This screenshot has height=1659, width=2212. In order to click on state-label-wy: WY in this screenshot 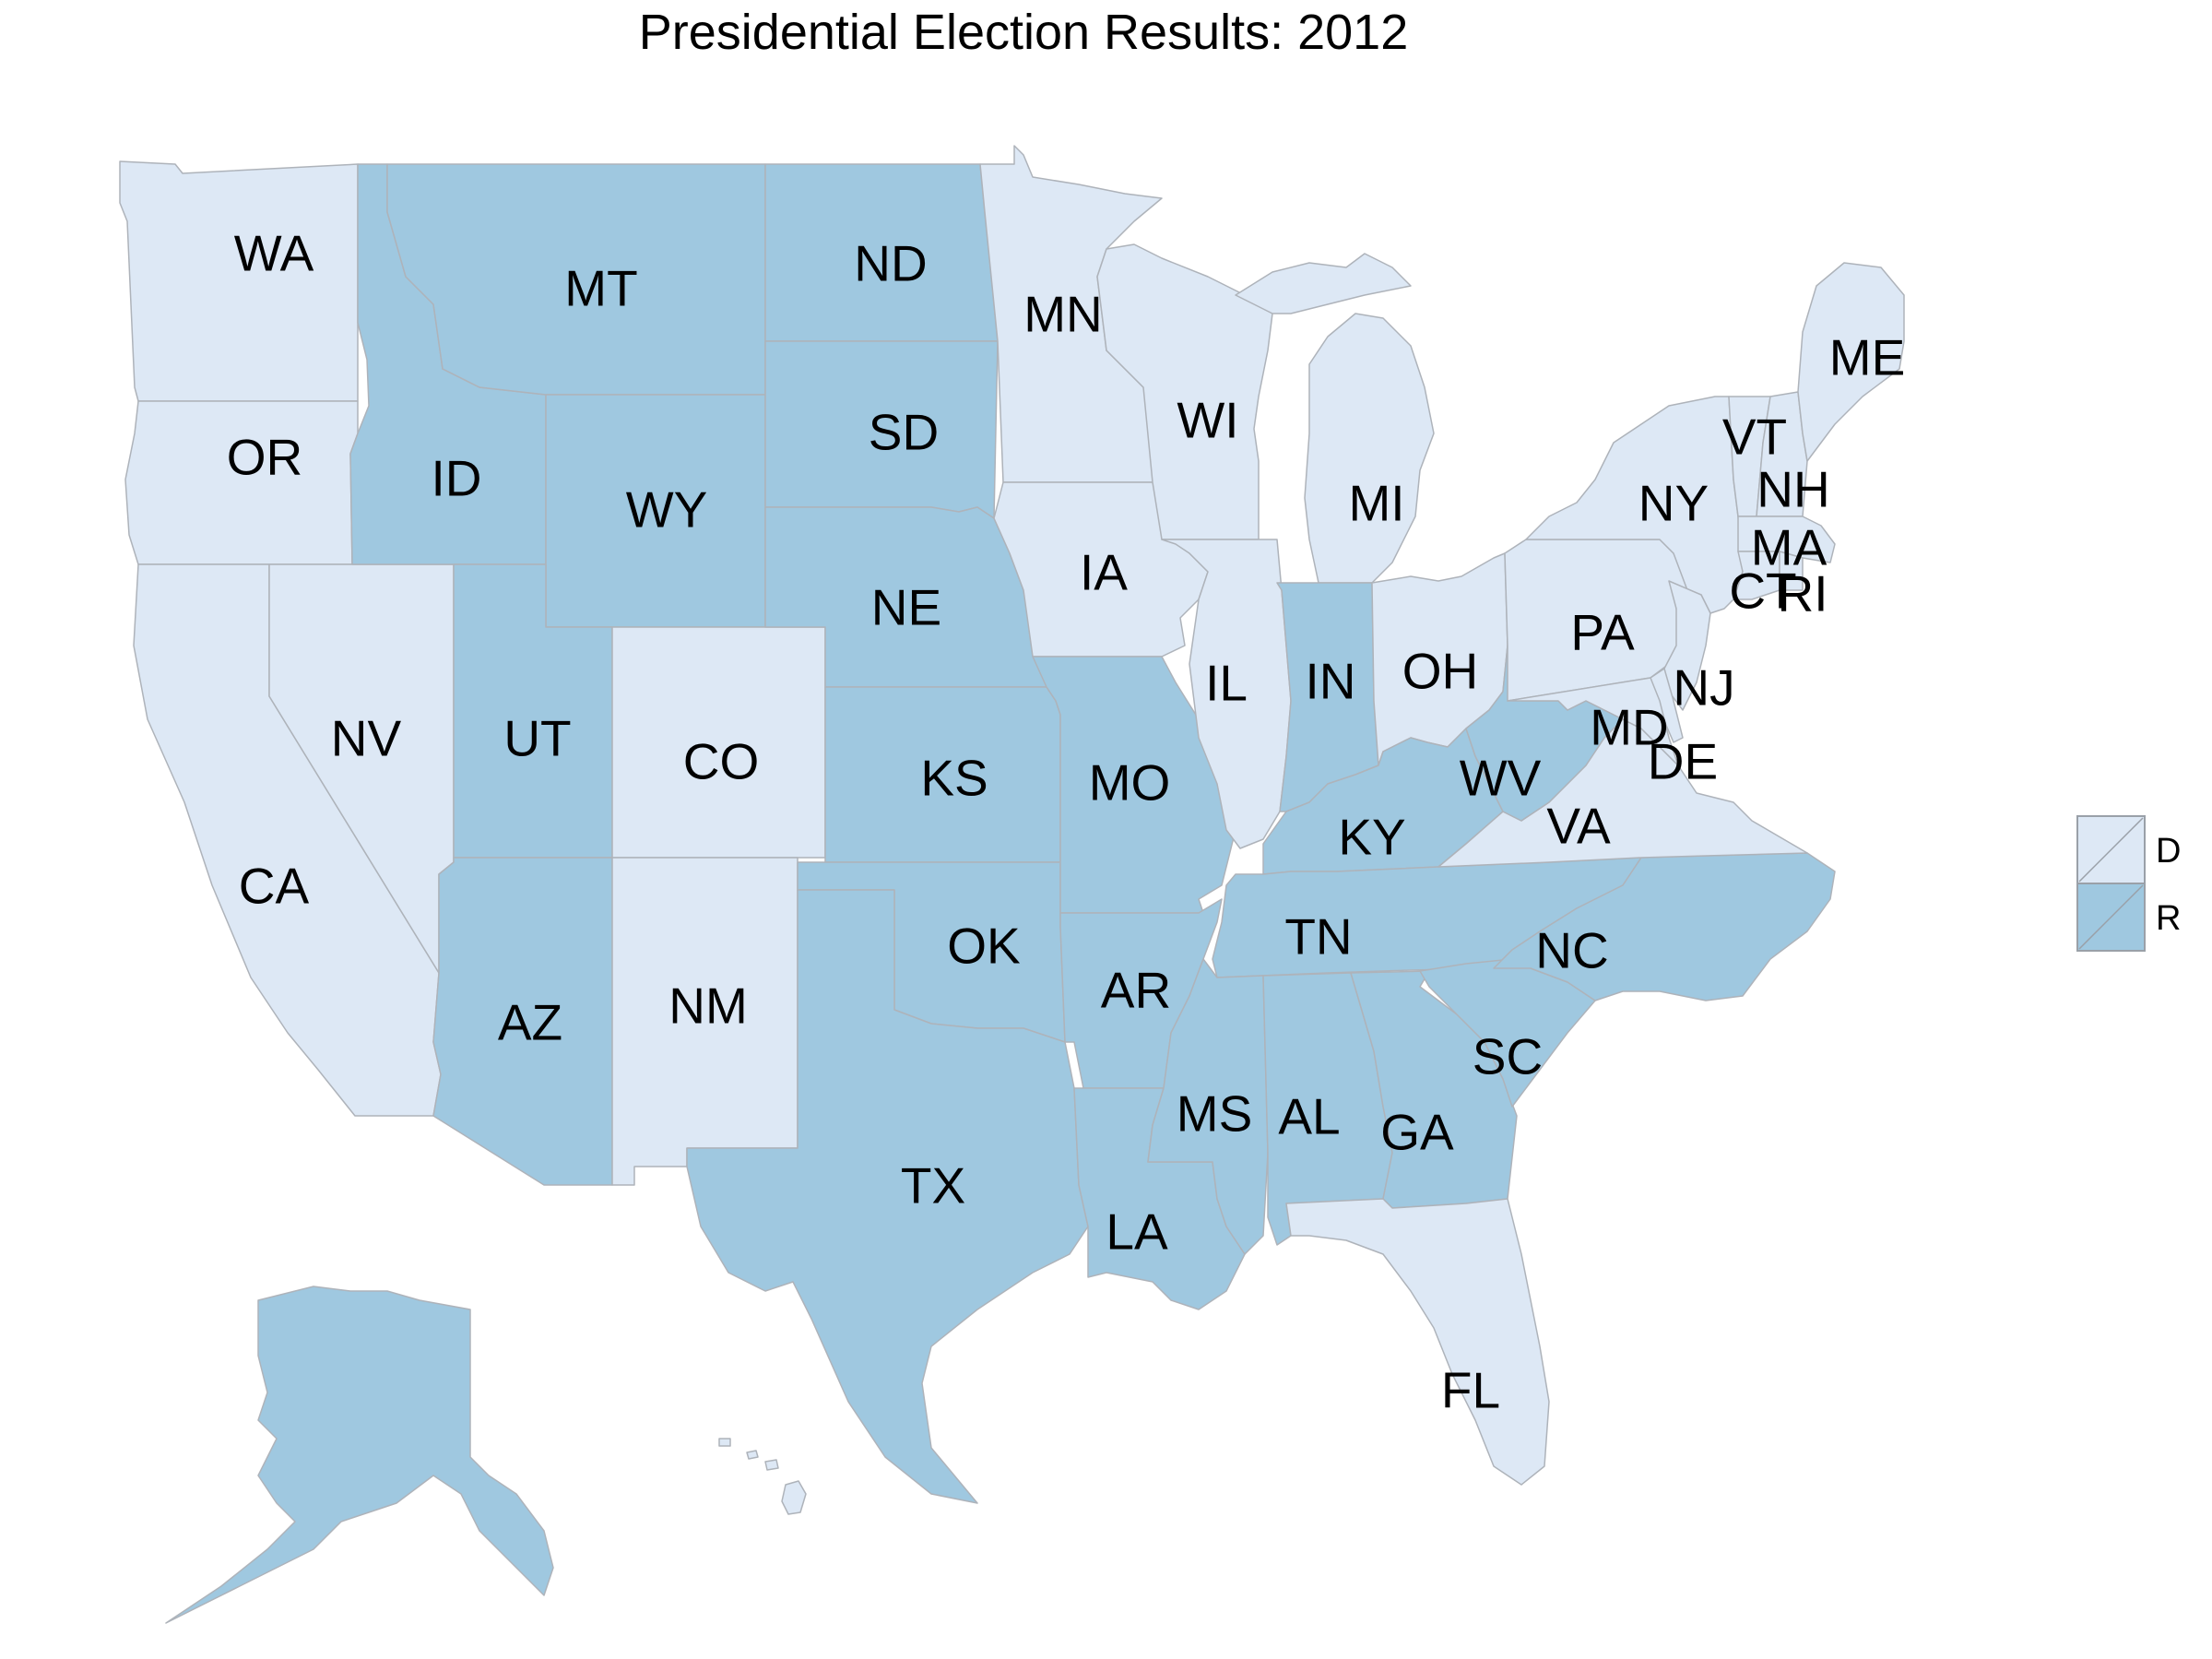, I will do `click(667, 510)`.